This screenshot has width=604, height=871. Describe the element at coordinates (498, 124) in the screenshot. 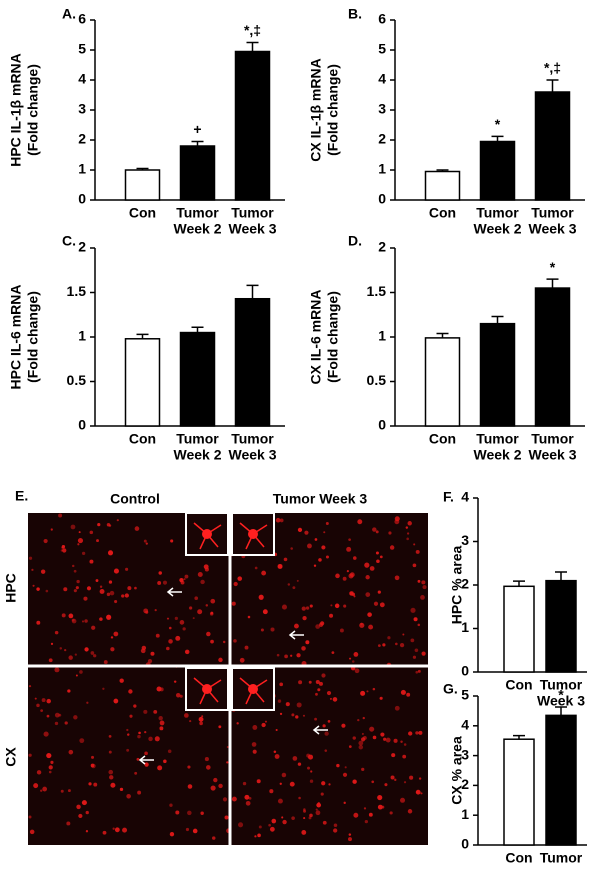

I see `annotation: *` at that location.